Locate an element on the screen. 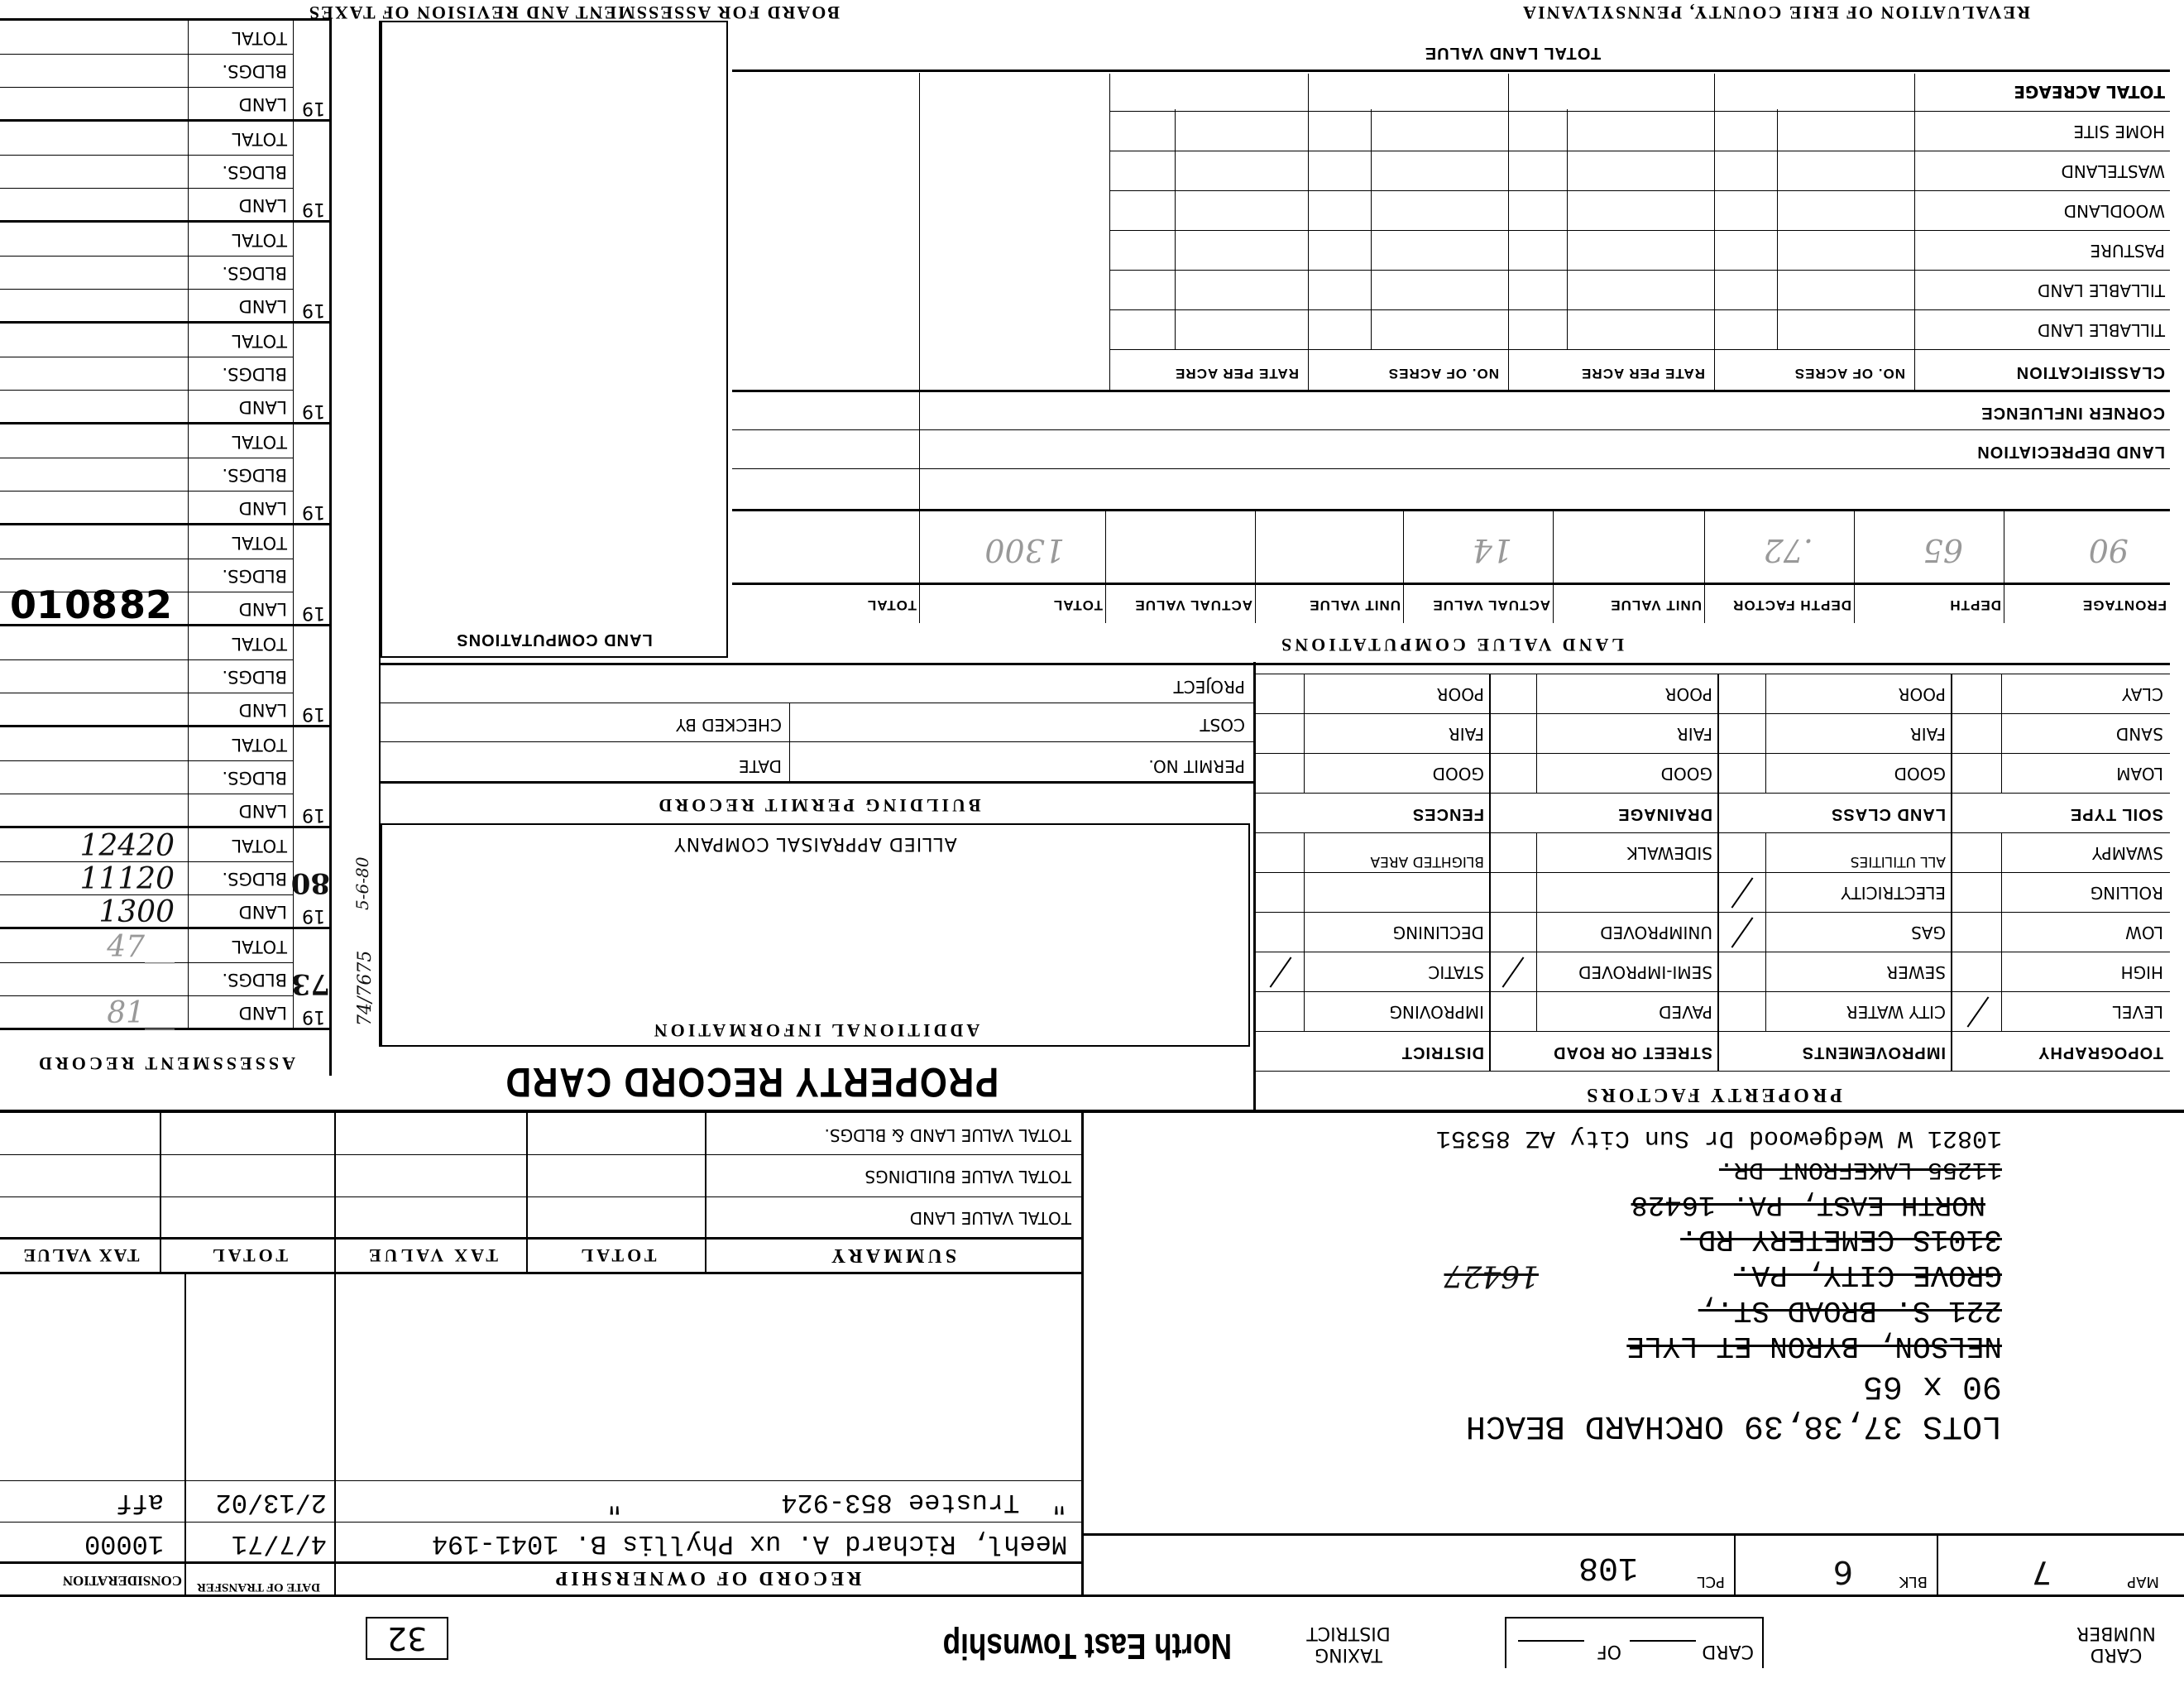 This screenshot has height=1688, width=2184. summary-row-buildings: TOTAL VALUE BUILDINGS is located at coordinates (967, 1177).